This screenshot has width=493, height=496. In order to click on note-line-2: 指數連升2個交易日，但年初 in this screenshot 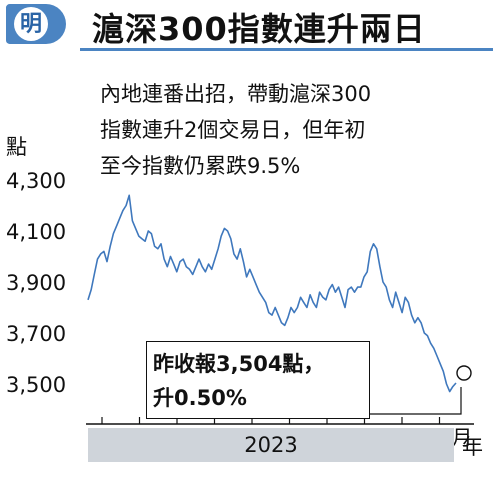, I will do `click(233, 130)`.